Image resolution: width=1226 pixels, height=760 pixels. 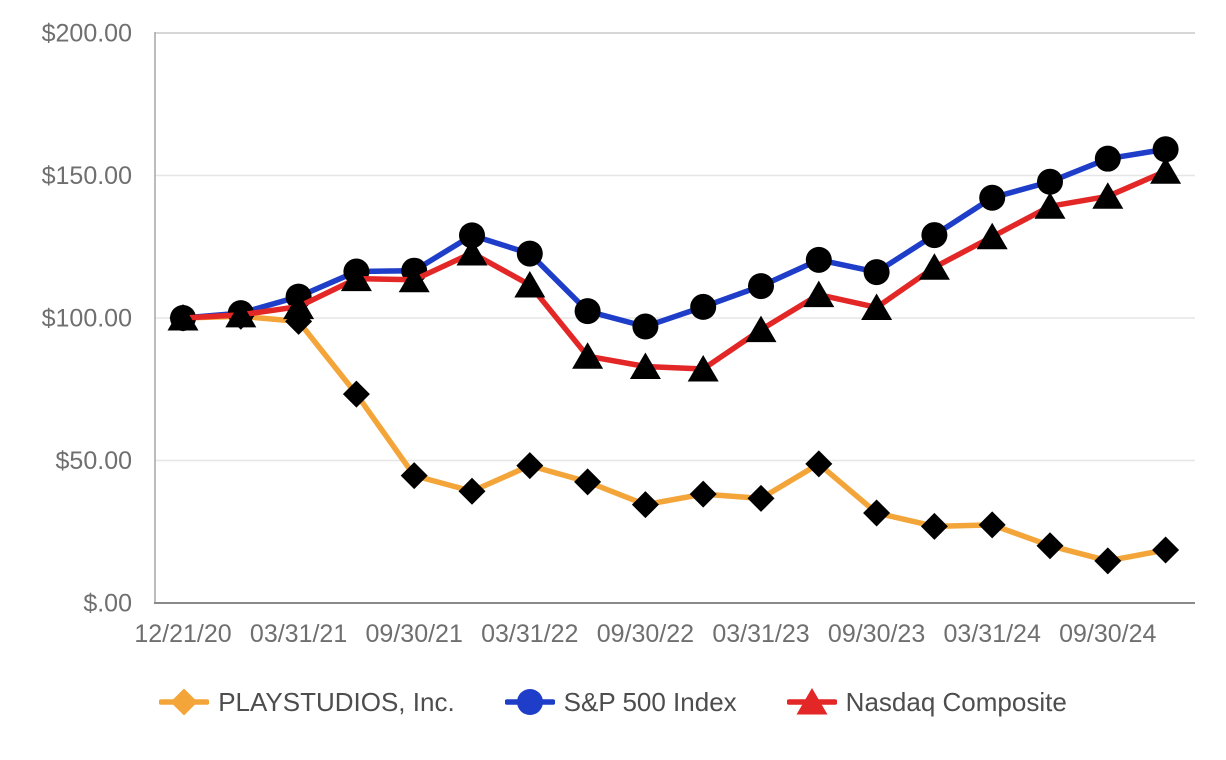 I want to click on legend-item-nasdaq: Nasdaq Composite, so click(x=926, y=702).